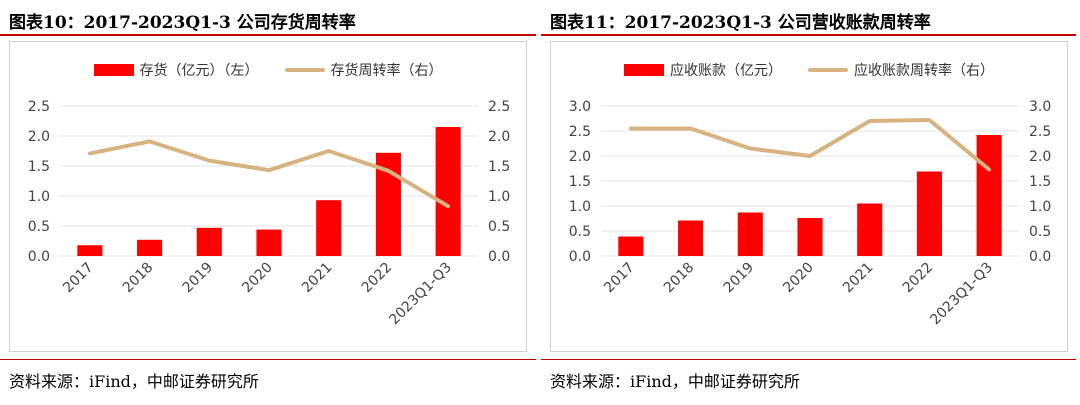  I want to click on right-right-axis-tick: 0.5, so click(1040, 232).